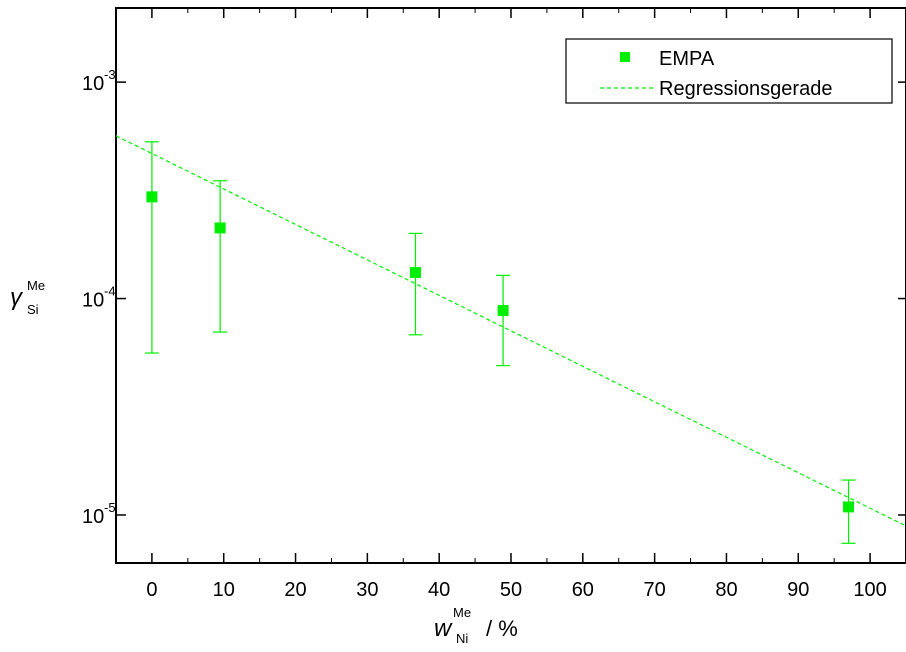 The width and height of the screenshot is (906, 652). Describe the element at coordinates (93, 517) in the screenshot. I see `y-tick-base-0: 10` at that location.